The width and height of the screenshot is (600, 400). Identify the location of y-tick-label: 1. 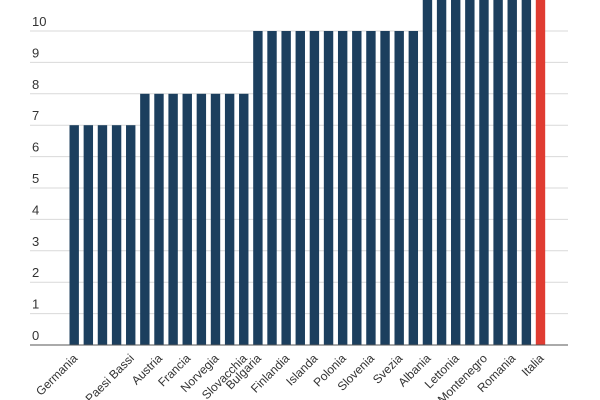
(35, 304).